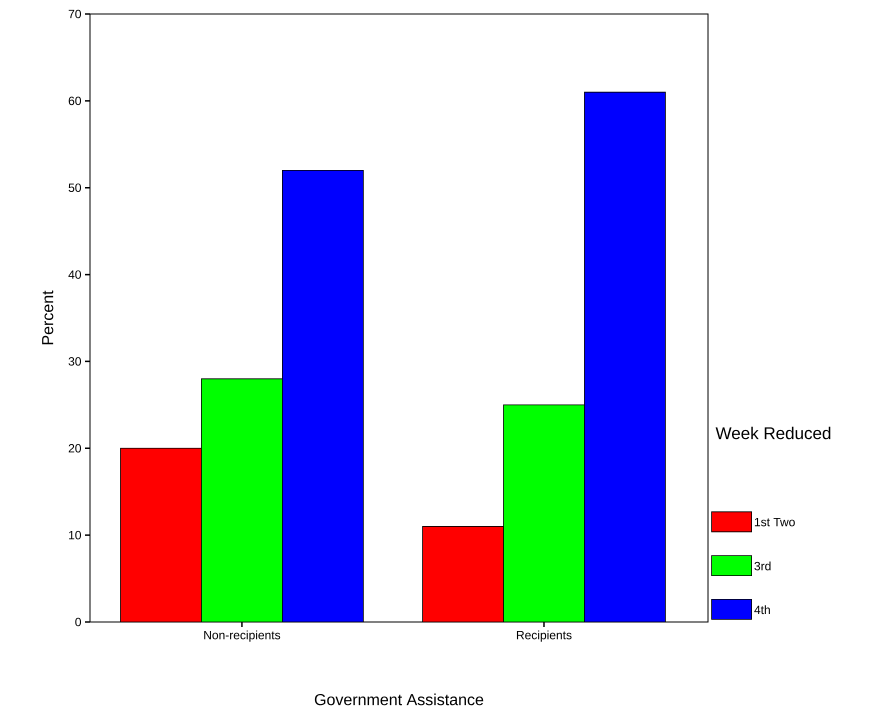 The width and height of the screenshot is (888, 725). I want to click on legend-title: Week Reduced, so click(773, 433).